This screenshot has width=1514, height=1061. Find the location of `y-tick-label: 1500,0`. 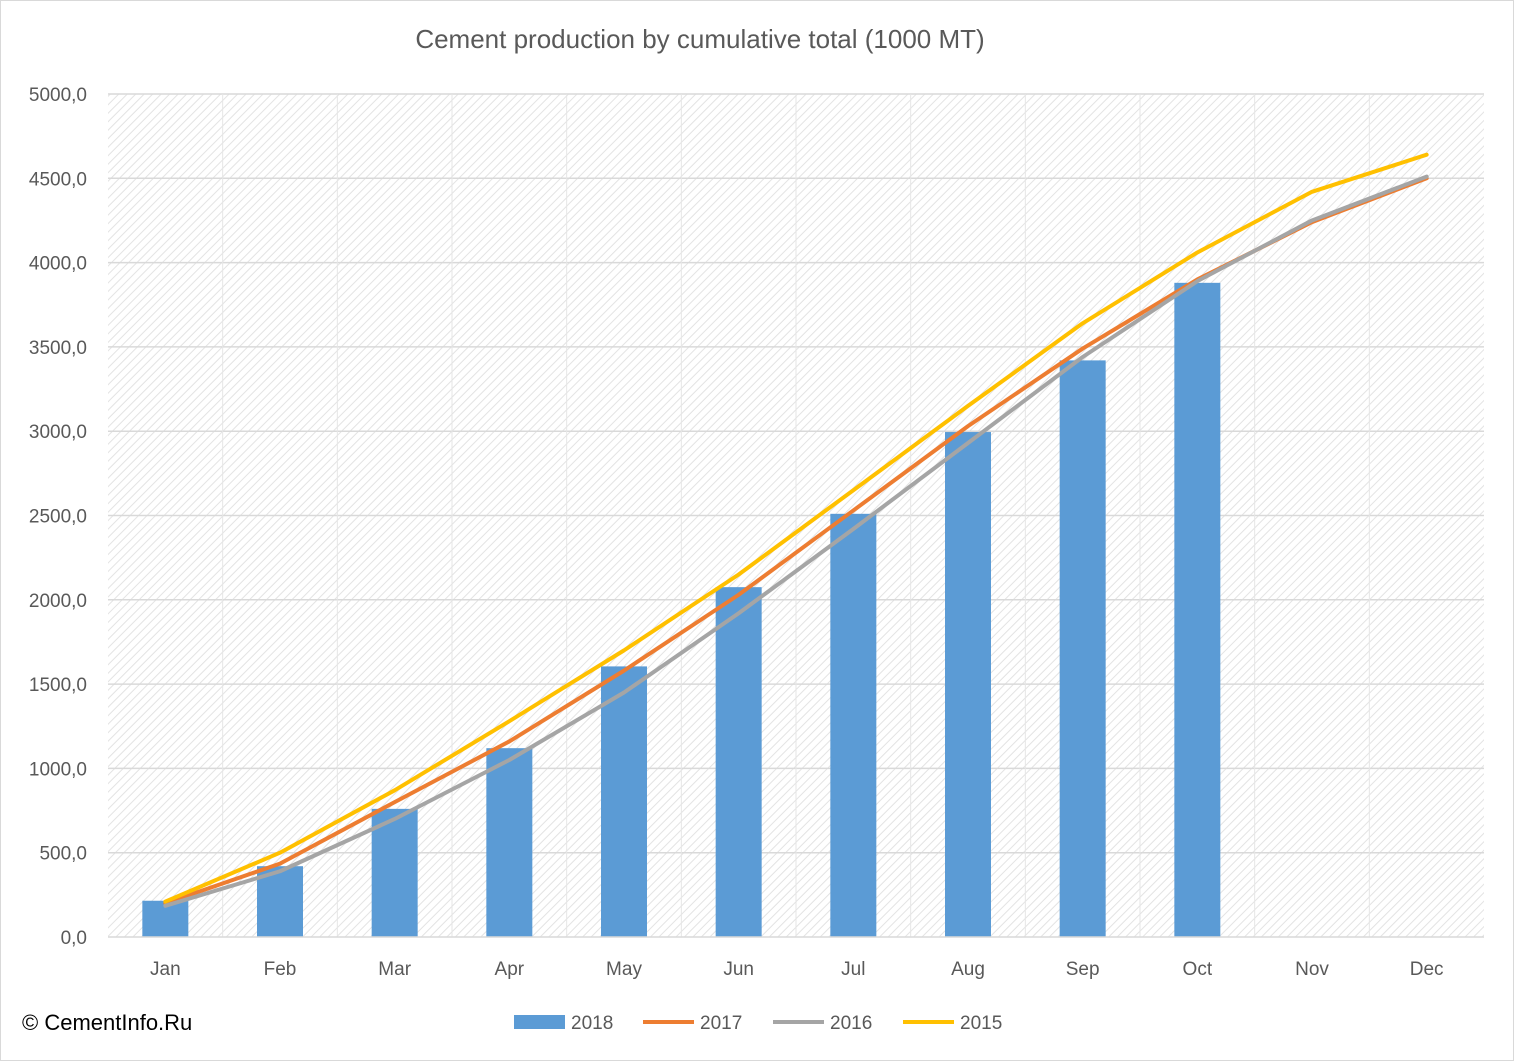

y-tick-label: 1500,0 is located at coordinates (58, 685).